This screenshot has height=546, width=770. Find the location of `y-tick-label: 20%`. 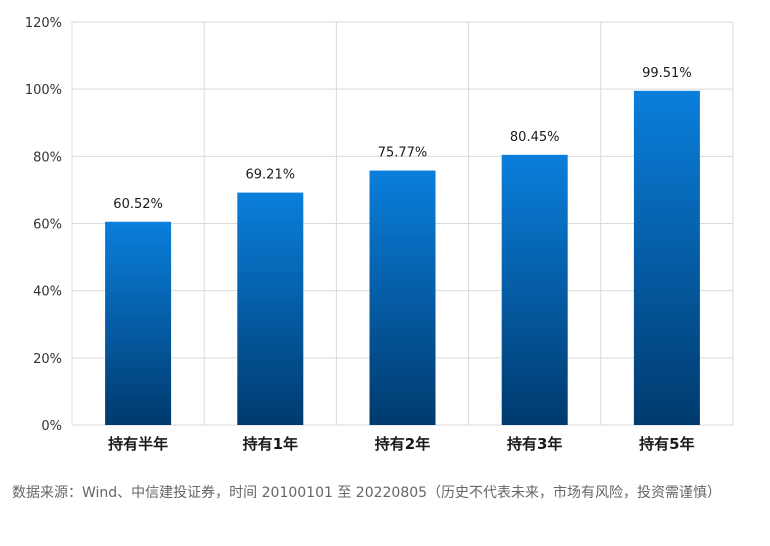

y-tick-label: 20% is located at coordinates (47, 359).